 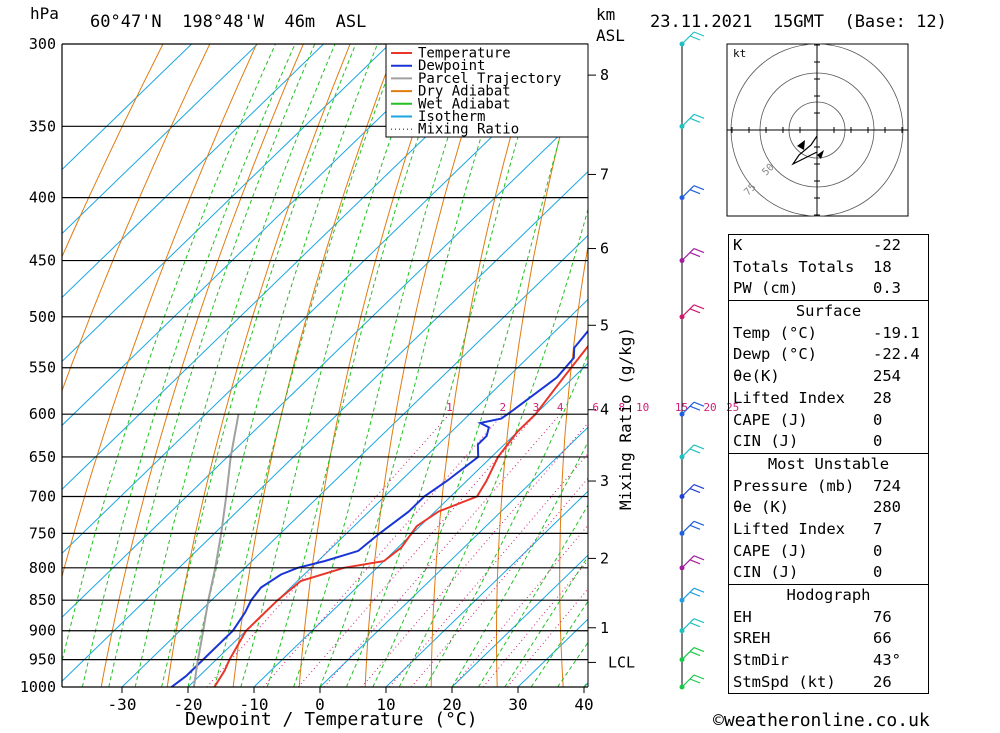 What do you see at coordinates (42, 317) in the screenshot?
I see `pressure-tick-label: 500` at bounding box center [42, 317].